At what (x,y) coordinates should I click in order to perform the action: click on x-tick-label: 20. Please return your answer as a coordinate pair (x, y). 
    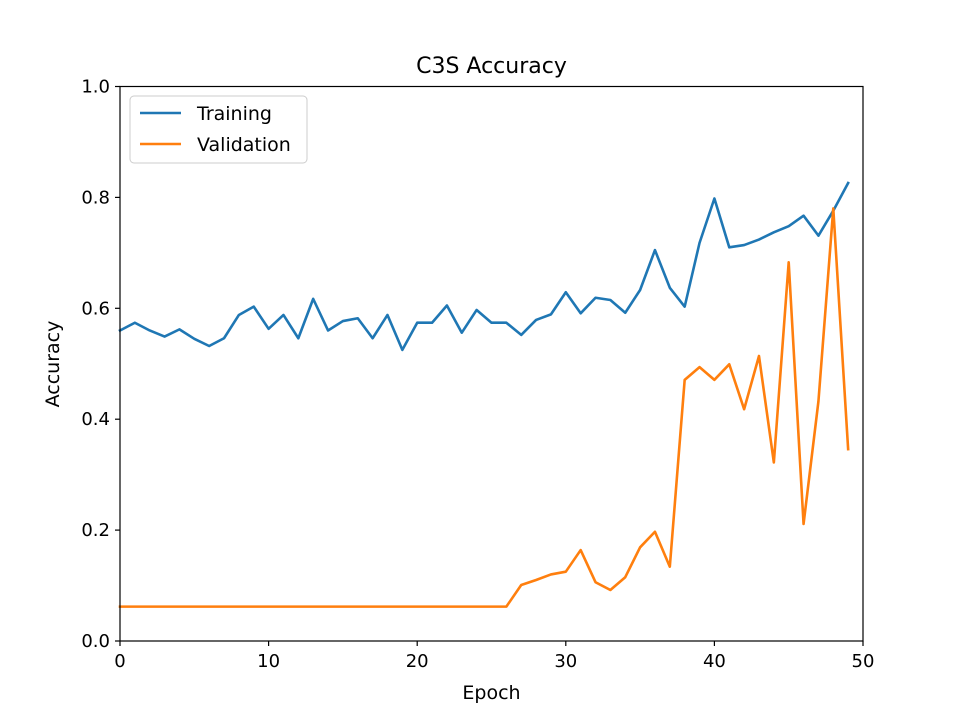
    Looking at the image, I should click on (417, 661).